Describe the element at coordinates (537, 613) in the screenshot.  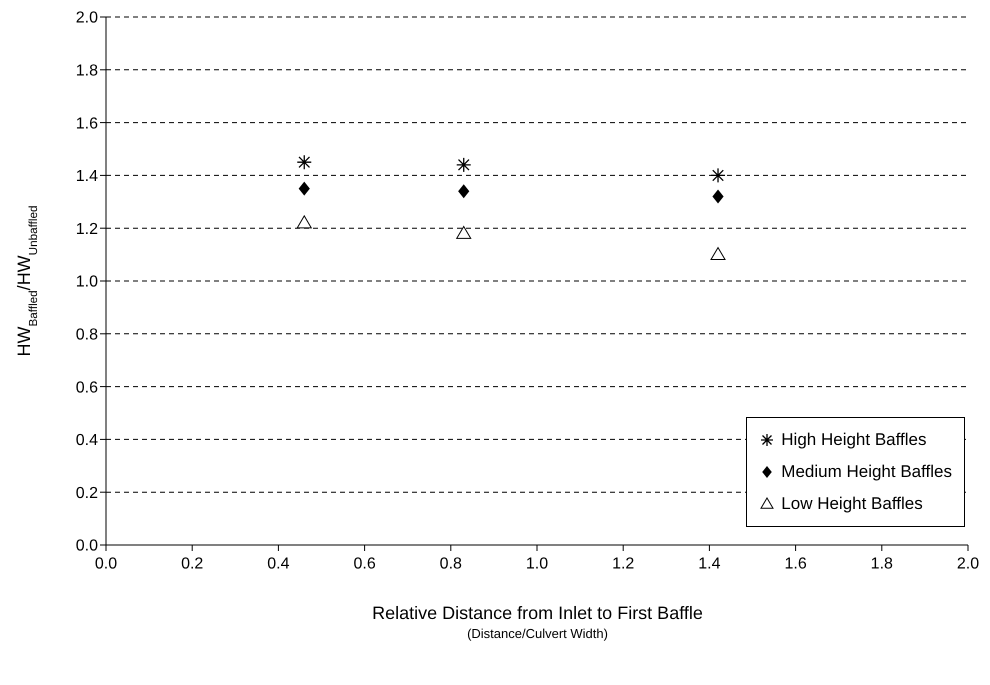
I see `x-axis-title: Relative Distance from Inlet to First Baffle` at that location.